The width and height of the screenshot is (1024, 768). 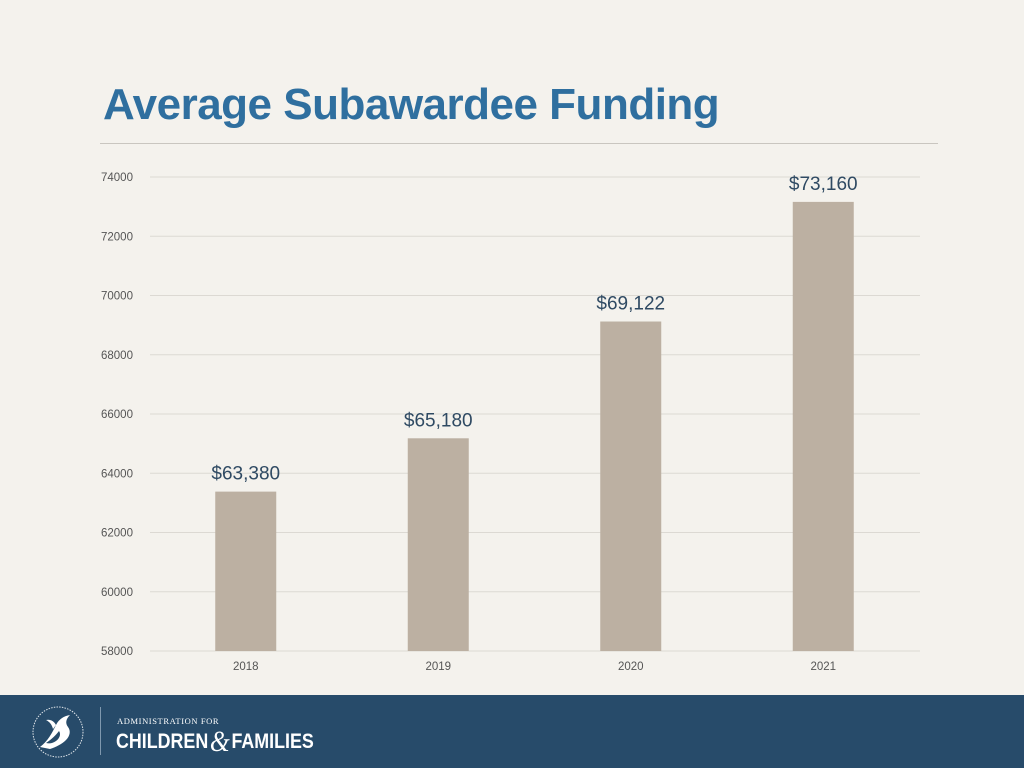 I want to click on org-name-part2: FAMILIES, so click(x=272, y=741).